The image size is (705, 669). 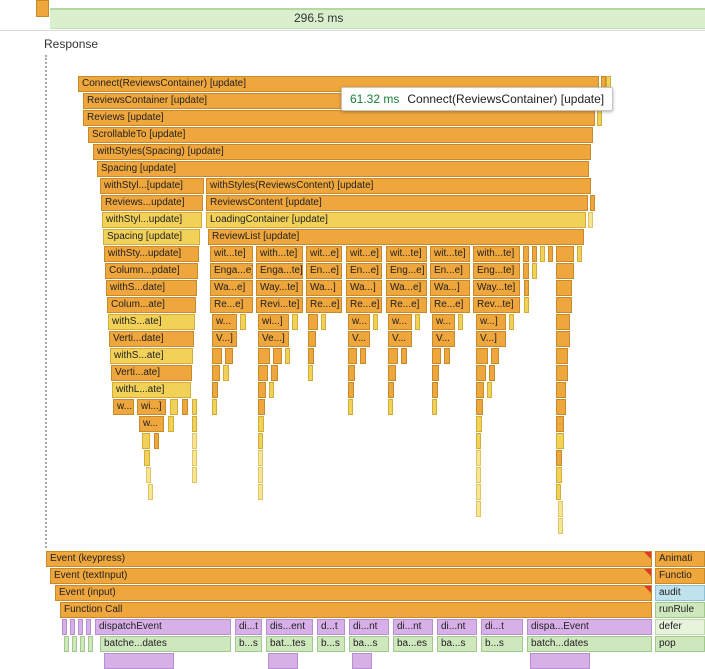 What do you see at coordinates (680, 559) in the screenshot?
I see `flame-bar-animati: Animati` at bounding box center [680, 559].